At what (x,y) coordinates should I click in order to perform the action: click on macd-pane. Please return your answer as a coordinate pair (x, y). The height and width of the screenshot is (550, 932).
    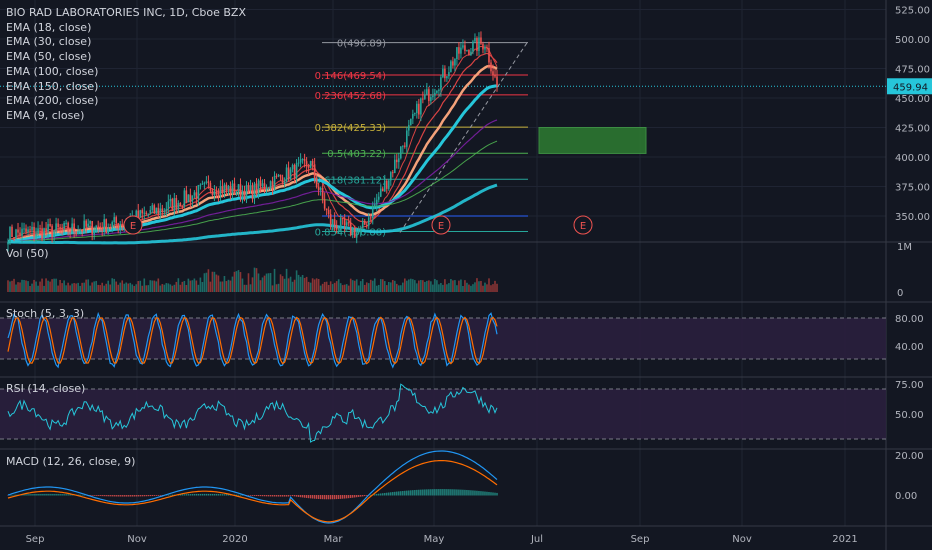
    Looking at the image, I should click on (252, 487).